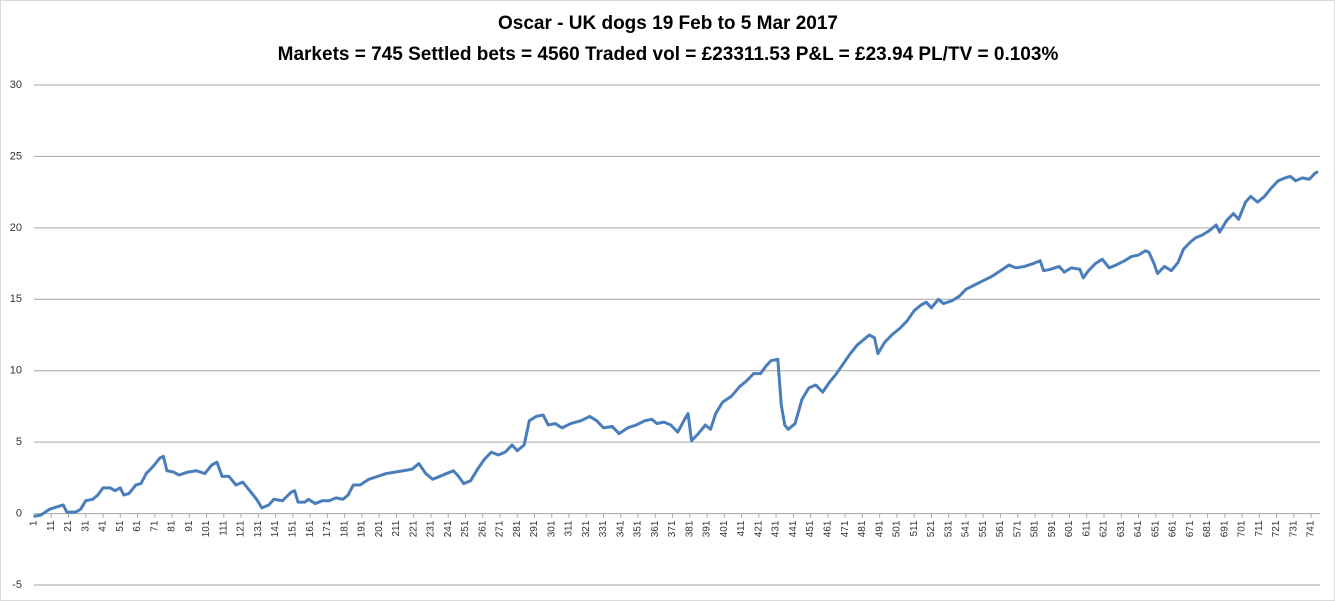  I want to click on x-tick-label: 451, so click(810, 528).